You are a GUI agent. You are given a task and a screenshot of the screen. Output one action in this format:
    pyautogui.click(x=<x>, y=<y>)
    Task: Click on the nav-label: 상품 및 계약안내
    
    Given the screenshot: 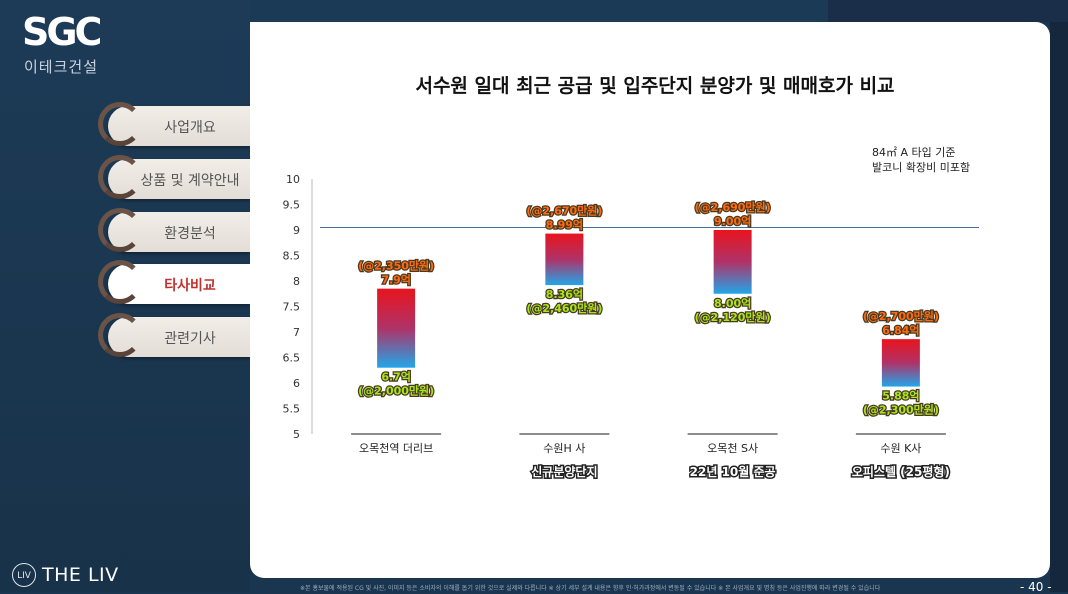 What is the action you would take?
    pyautogui.click(x=190, y=181)
    